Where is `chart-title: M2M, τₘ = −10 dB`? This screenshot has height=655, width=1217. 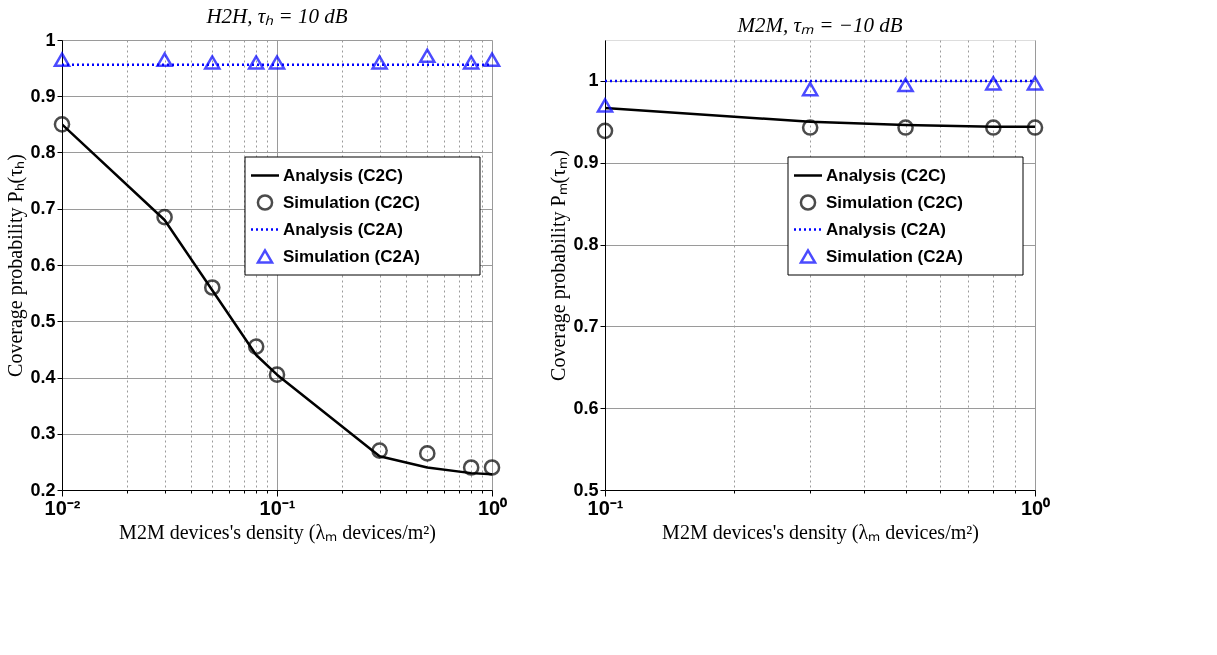 chart-title: M2M, τₘ = −10 dB is located at coordinates (819, 25).